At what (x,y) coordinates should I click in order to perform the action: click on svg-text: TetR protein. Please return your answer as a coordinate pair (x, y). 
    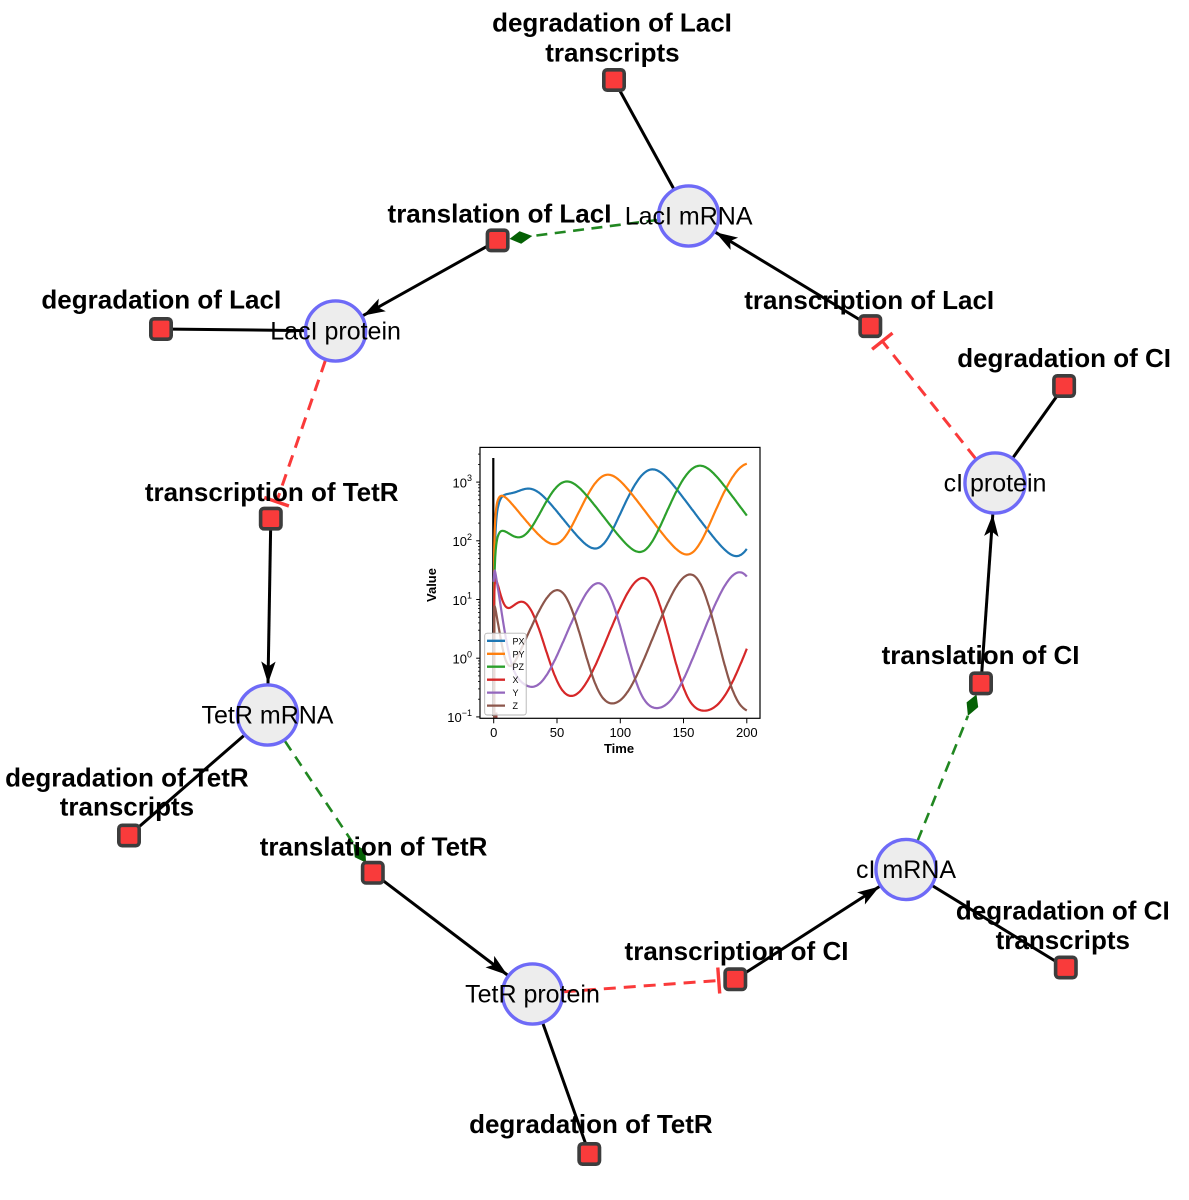
    Looking at the image, I should click on (532, 995).